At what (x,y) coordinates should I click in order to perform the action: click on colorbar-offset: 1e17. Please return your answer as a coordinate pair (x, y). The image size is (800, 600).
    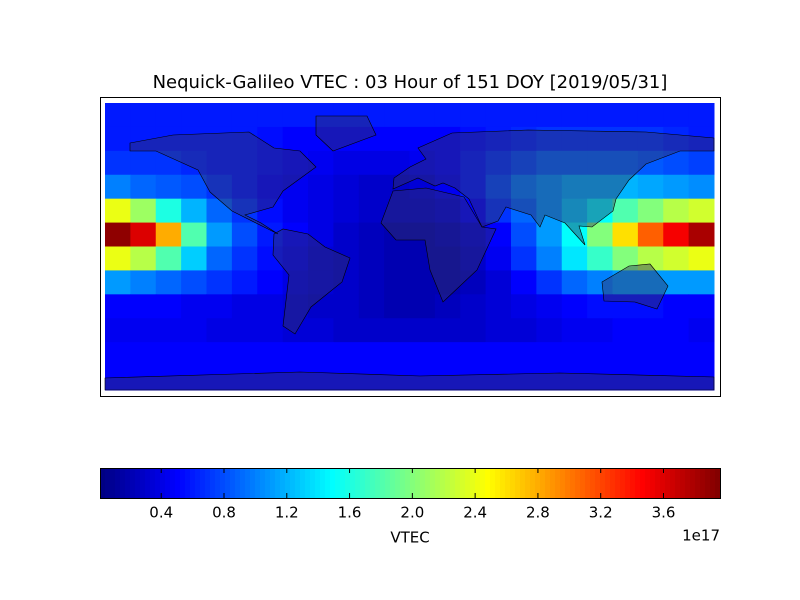
    Looking at the image, I should click on (701, 536).